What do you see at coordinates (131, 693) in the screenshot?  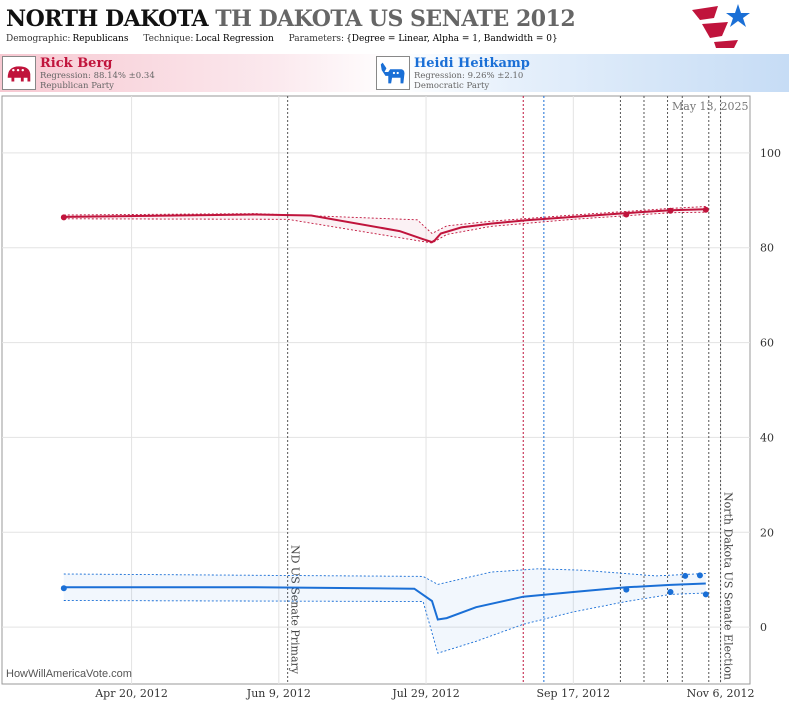 I see `x-tick-label: Apr 20, 2012` at bounding box center [131, 693].